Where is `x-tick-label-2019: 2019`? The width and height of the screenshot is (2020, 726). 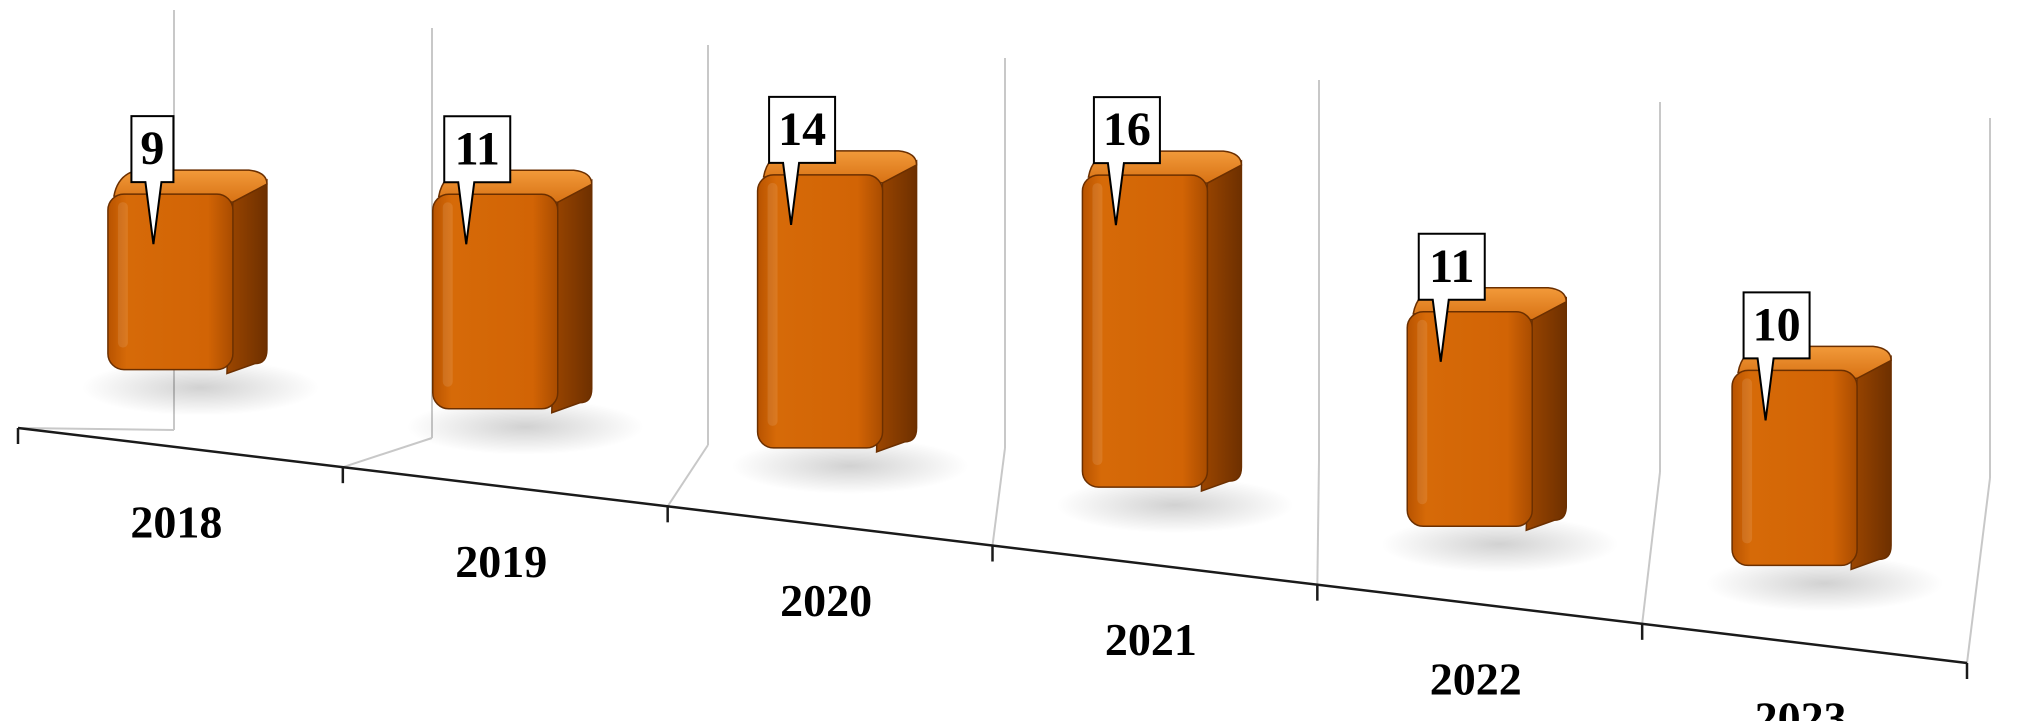 x-tick-label-2019: 2019 is located at coordinates (501, 561).